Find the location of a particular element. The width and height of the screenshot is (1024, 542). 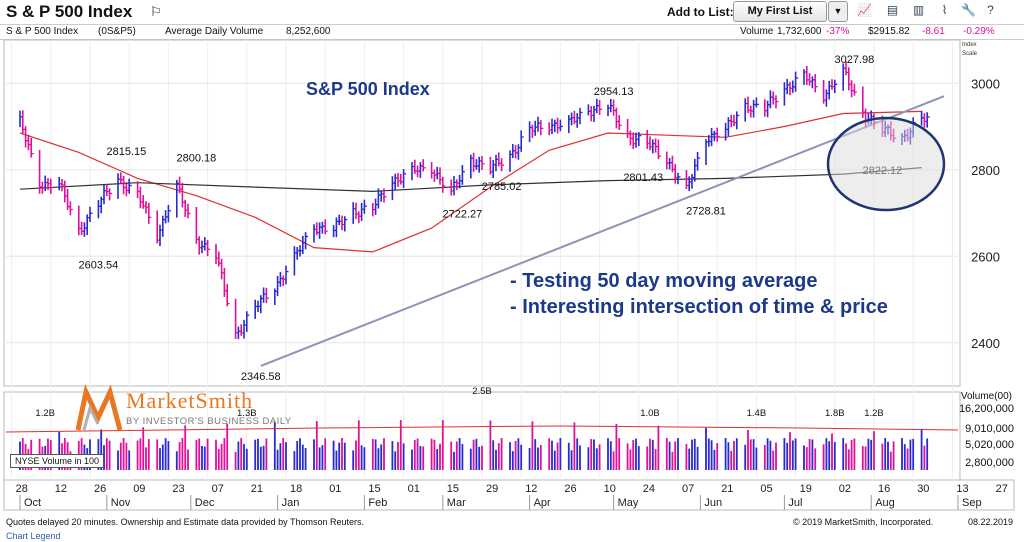

month-tick-label: Jan is located at coordinates (291, 503).